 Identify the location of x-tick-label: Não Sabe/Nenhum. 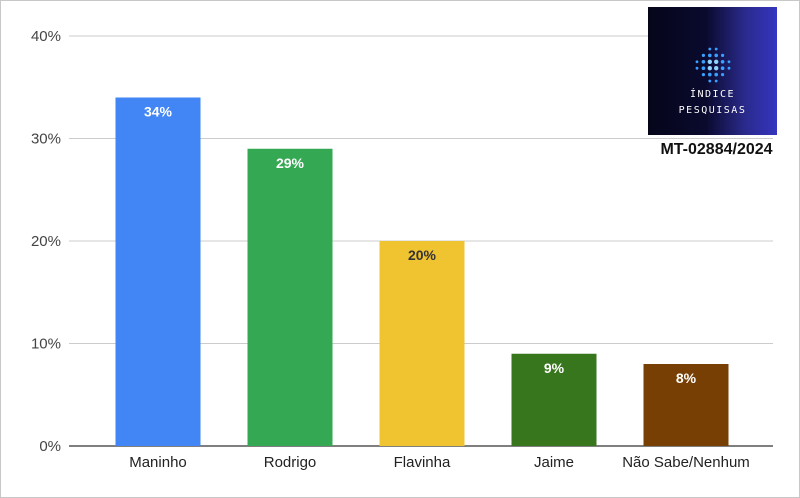
(686, 462).